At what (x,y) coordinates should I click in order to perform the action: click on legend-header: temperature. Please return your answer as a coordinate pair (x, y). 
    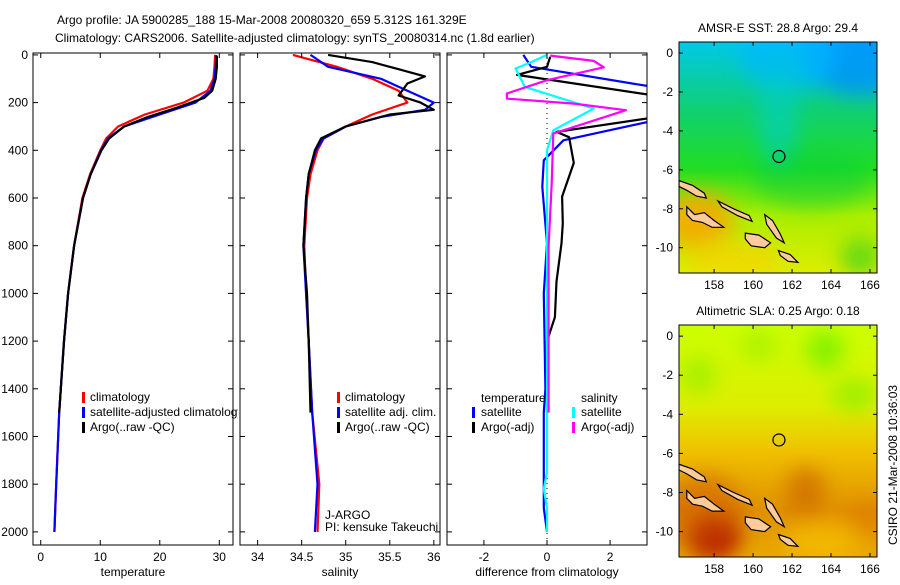
    Looking at the image, I should click on (513, 398).